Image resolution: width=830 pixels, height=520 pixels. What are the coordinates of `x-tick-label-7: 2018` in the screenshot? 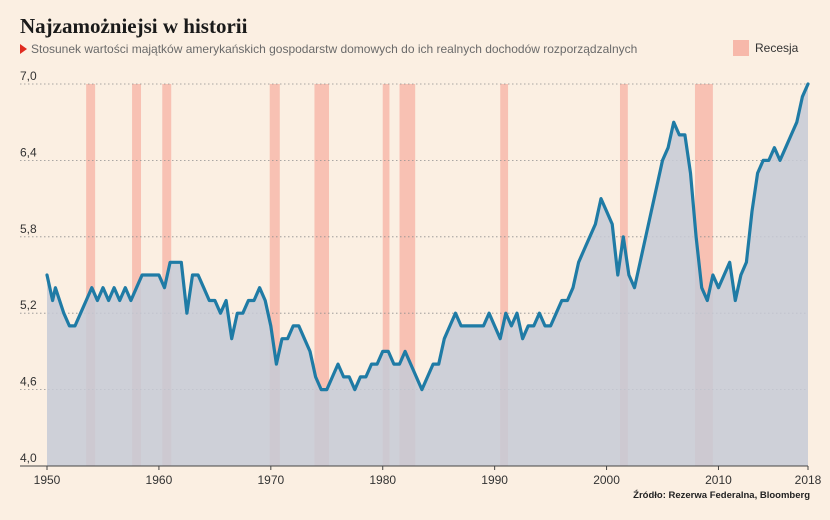 It's located at (808, 480).